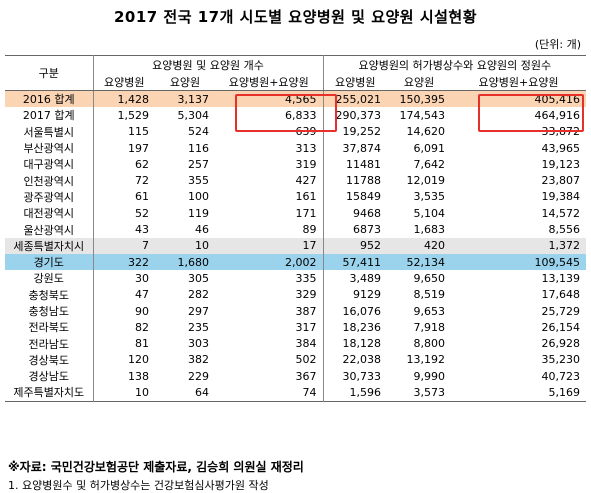 Image resolution: width=591 pixels, height=493 pixels. Describe the element at coordinates (367, 213) in the screenshot. I see `table-cell: 9468` at that location.